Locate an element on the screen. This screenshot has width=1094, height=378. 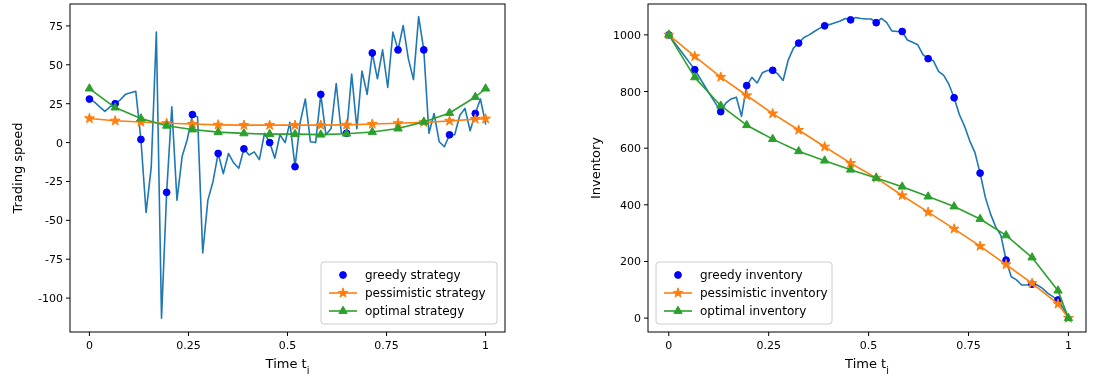
y-tick-label: 800 is located at coordinates (630, 92).